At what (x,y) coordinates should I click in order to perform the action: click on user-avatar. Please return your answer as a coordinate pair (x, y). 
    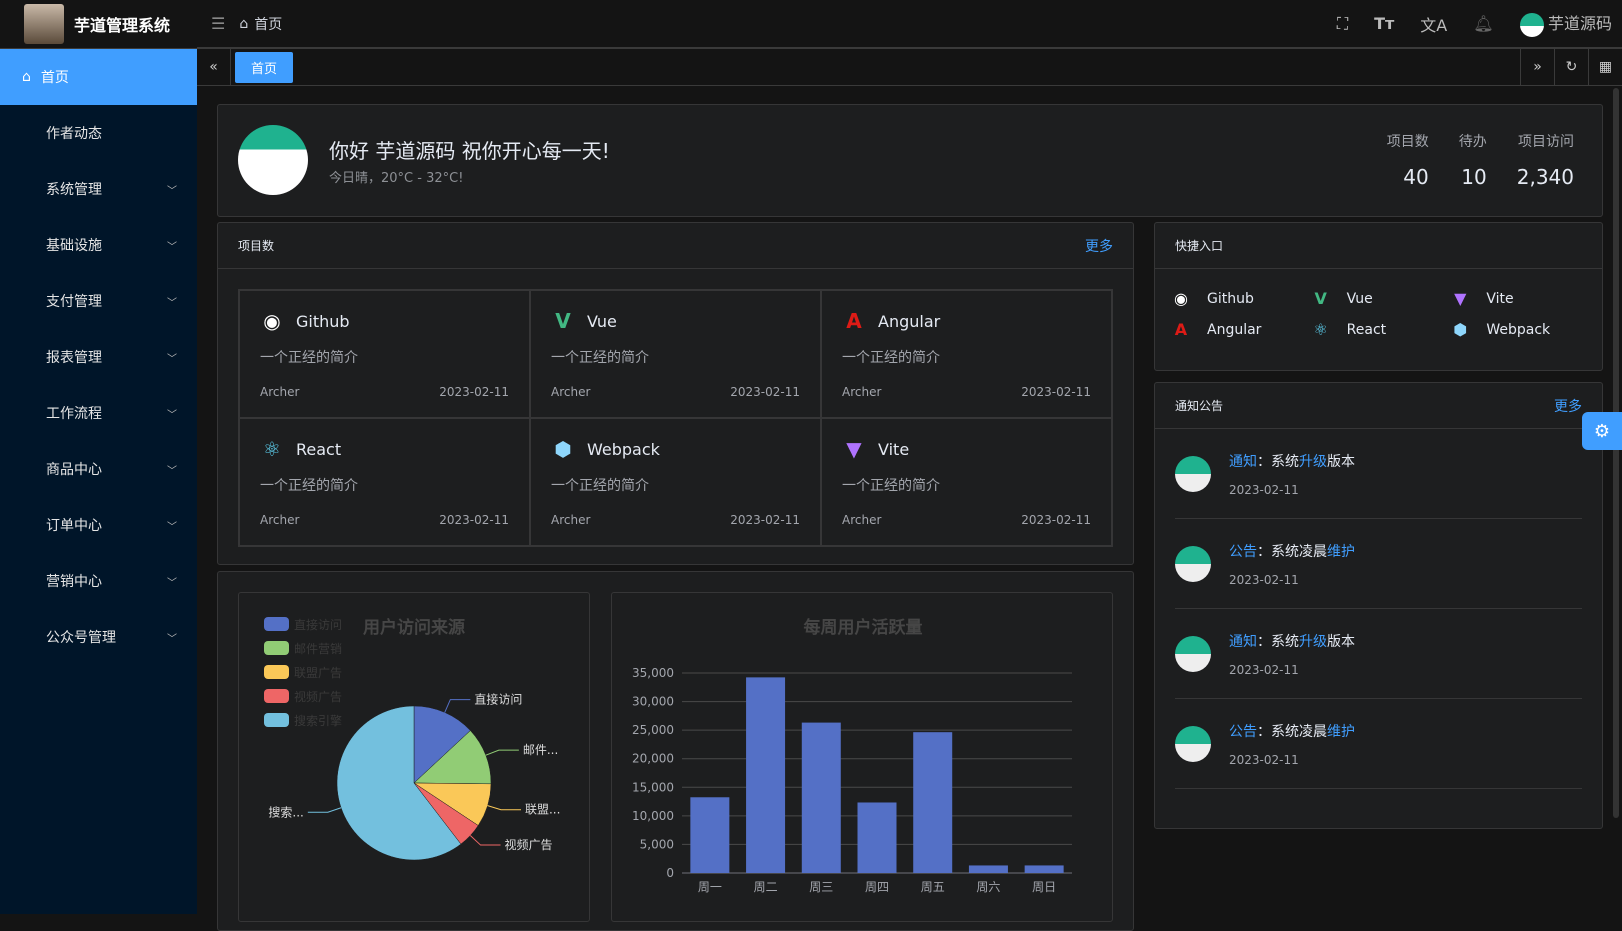
    Looking at the image, I should click on (273, 160).